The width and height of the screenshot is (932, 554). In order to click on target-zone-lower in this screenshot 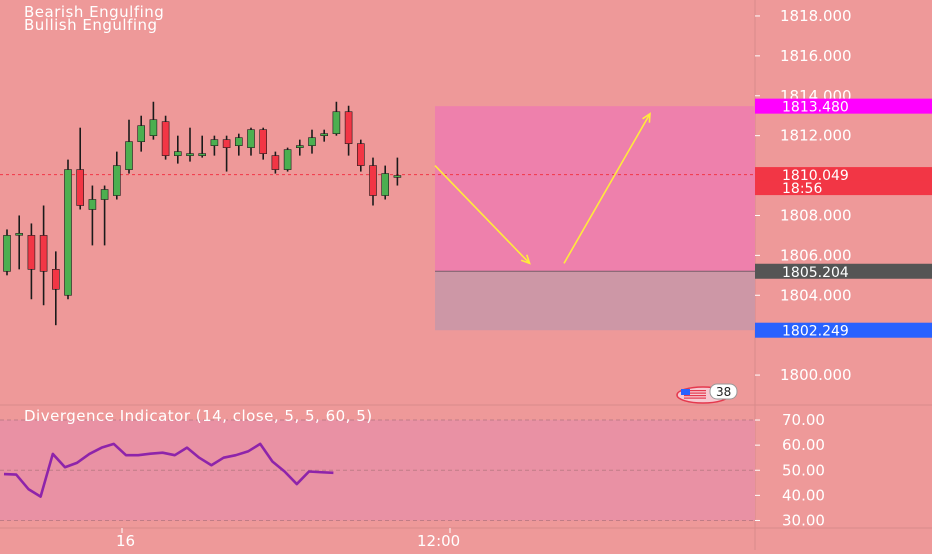, I will do `click(595, 301)`.